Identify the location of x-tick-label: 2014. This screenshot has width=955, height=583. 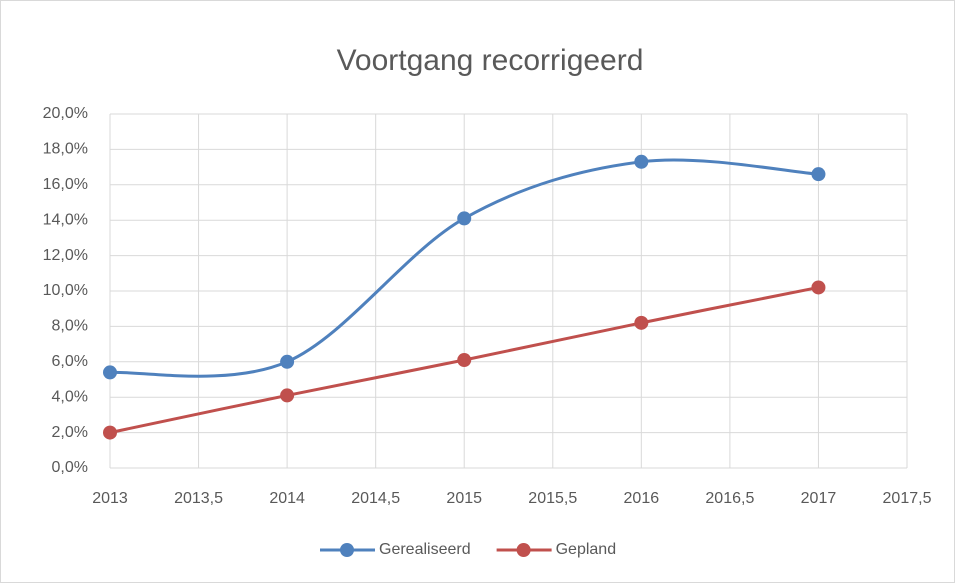
(287, 498).